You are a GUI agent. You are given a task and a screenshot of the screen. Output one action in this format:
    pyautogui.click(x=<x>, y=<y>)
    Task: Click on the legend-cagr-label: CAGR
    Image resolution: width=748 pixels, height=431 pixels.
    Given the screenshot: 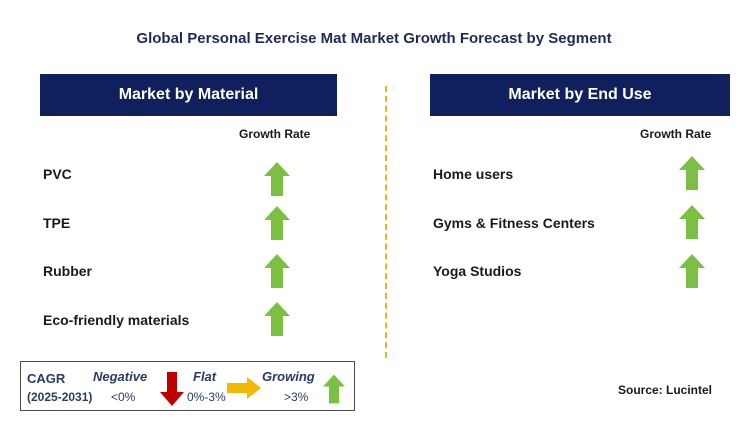 What is the action you would take?
    pyautogui.click(x=46, y=378)
    